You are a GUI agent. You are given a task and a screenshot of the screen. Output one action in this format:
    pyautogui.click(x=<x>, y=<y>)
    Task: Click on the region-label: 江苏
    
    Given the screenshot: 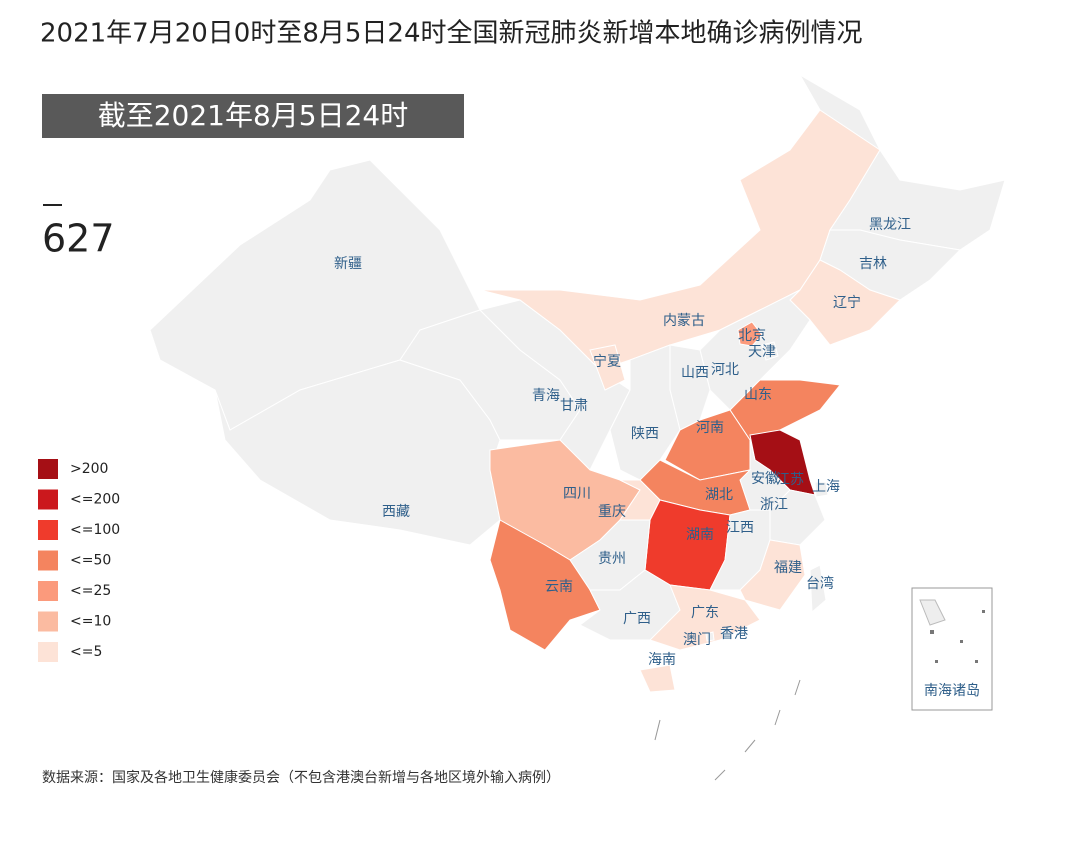 What is the action you would take?
    pyautogui.click(x=790, y=480)
    